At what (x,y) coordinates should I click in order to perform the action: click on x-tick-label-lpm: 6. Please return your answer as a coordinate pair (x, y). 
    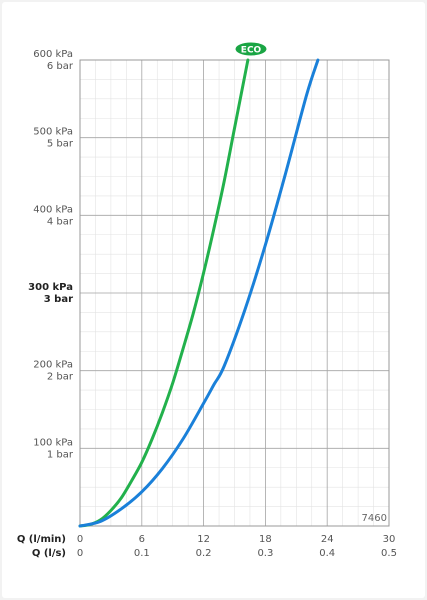
    Looking at the image, I should click on (142, 539).